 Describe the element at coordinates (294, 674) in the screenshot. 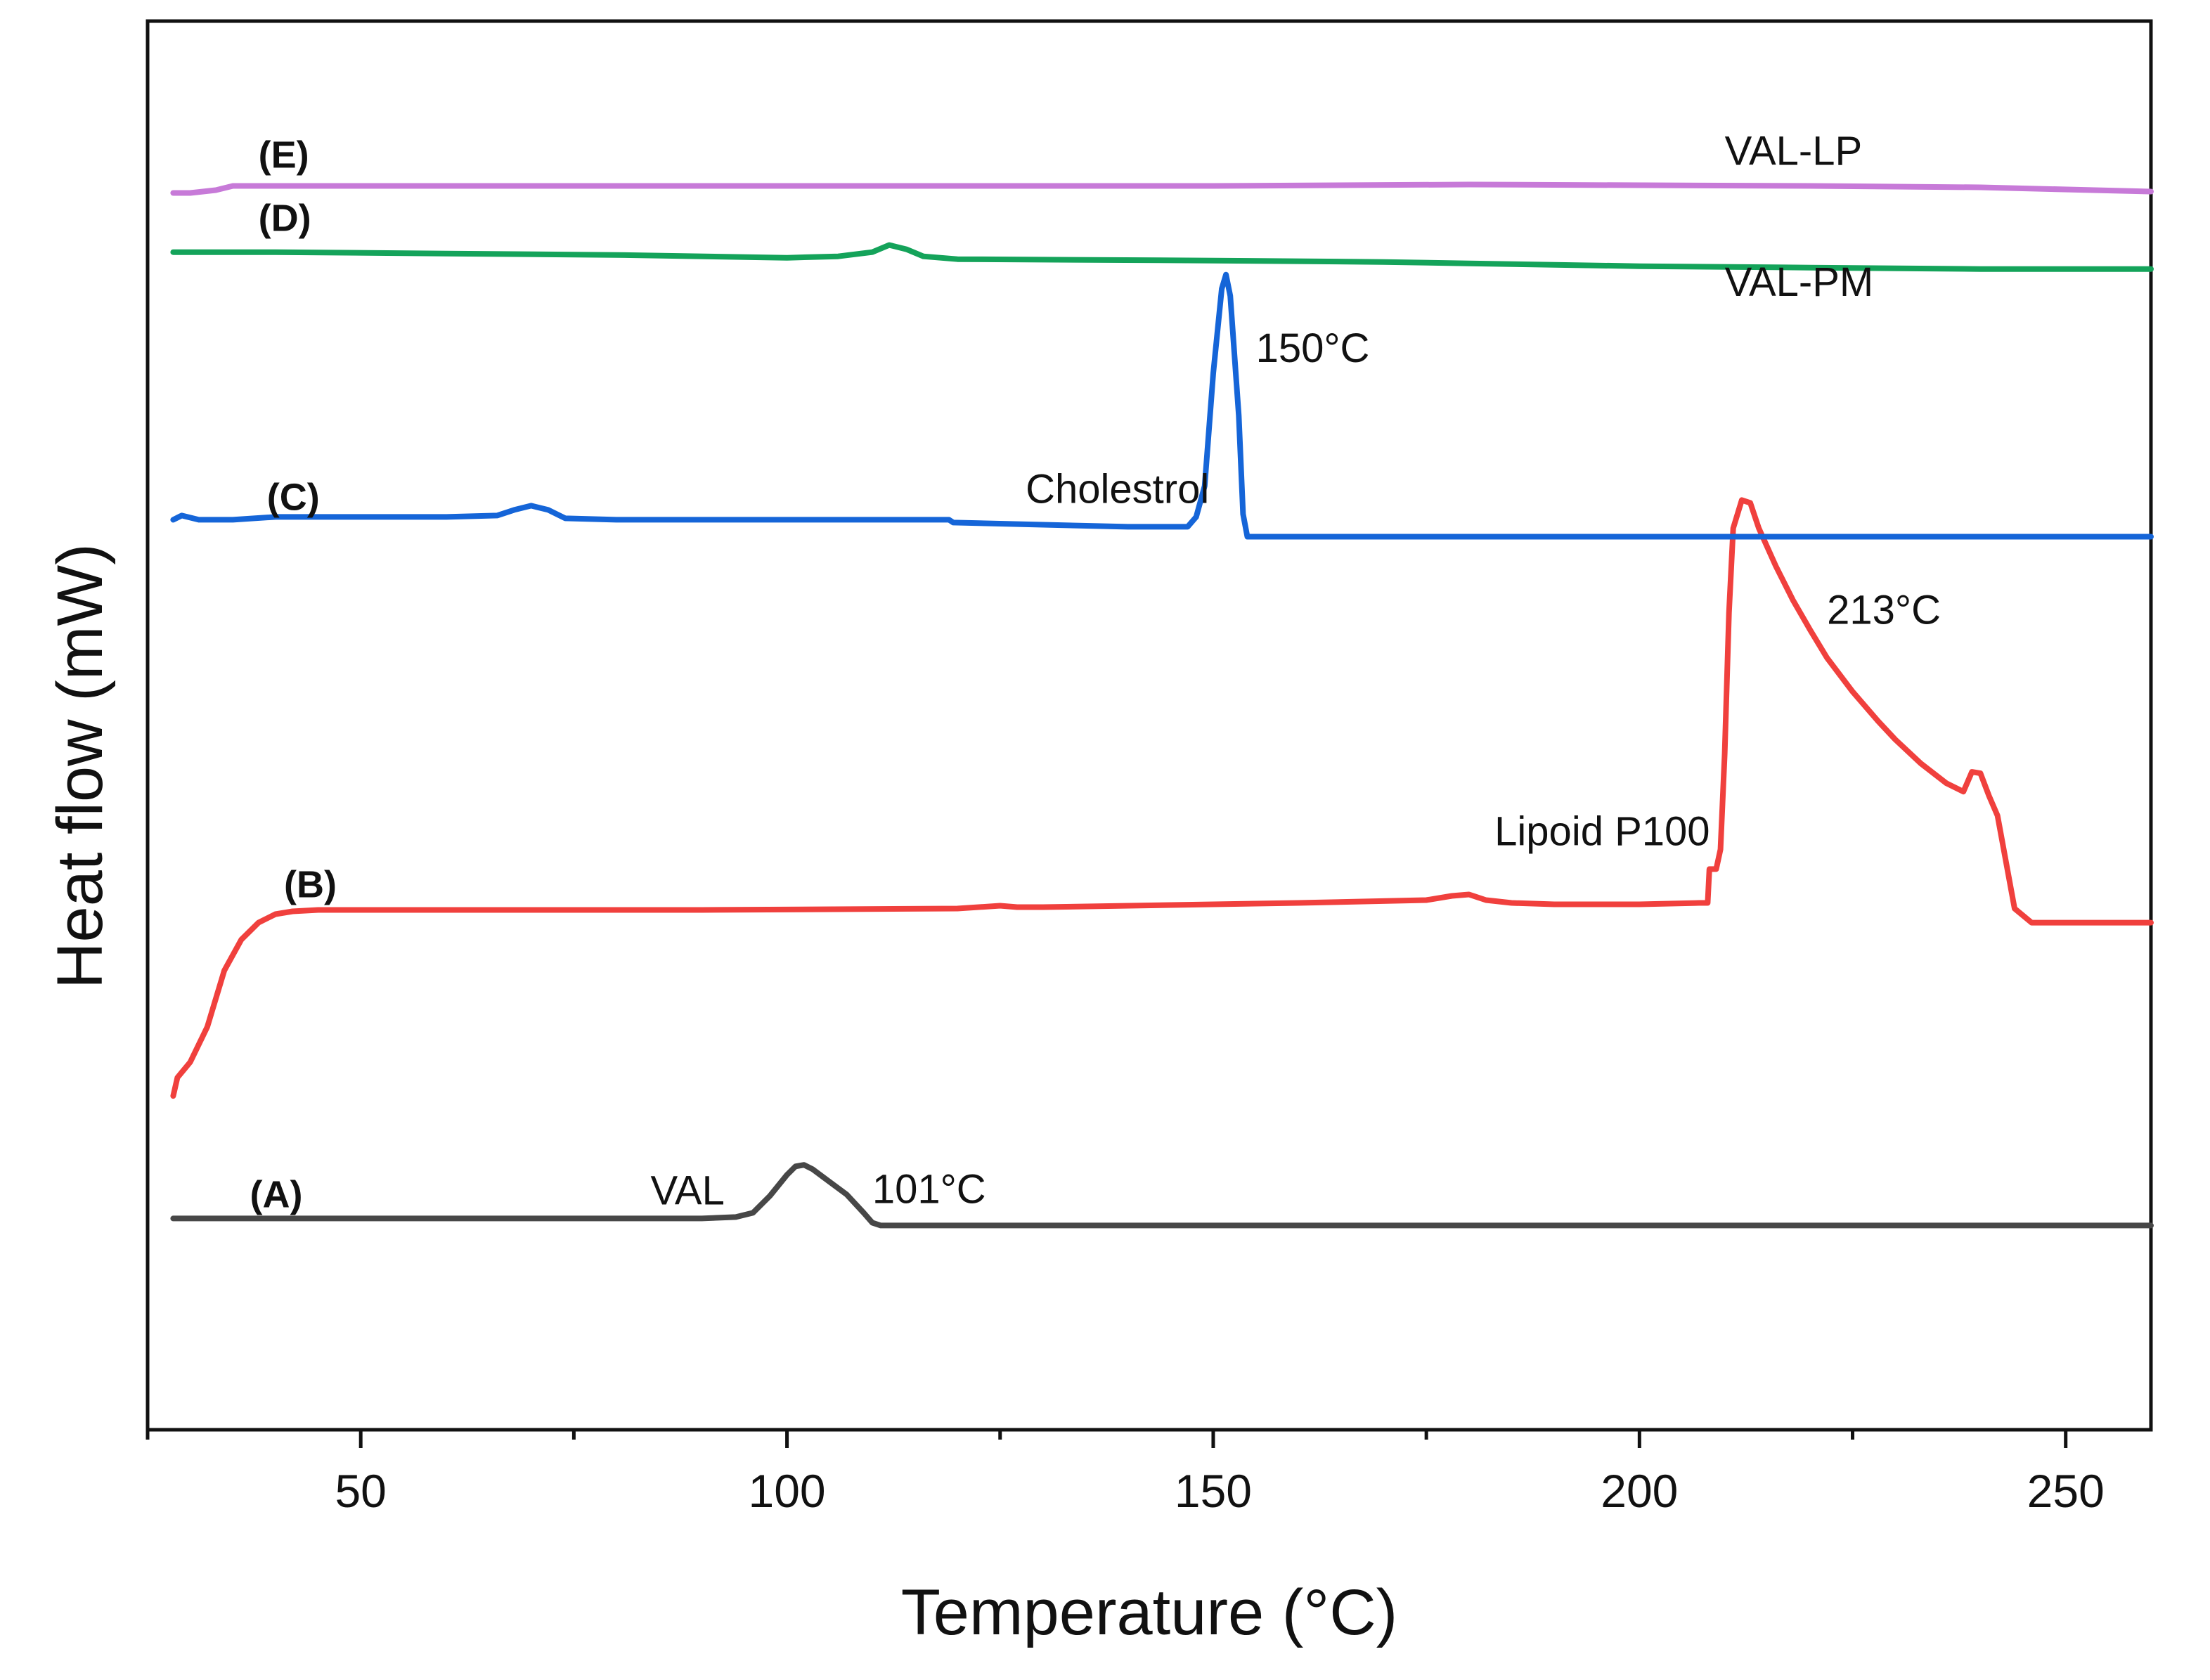

I see `series-labels: (A) (B) (C) (D) (E)` at that location.